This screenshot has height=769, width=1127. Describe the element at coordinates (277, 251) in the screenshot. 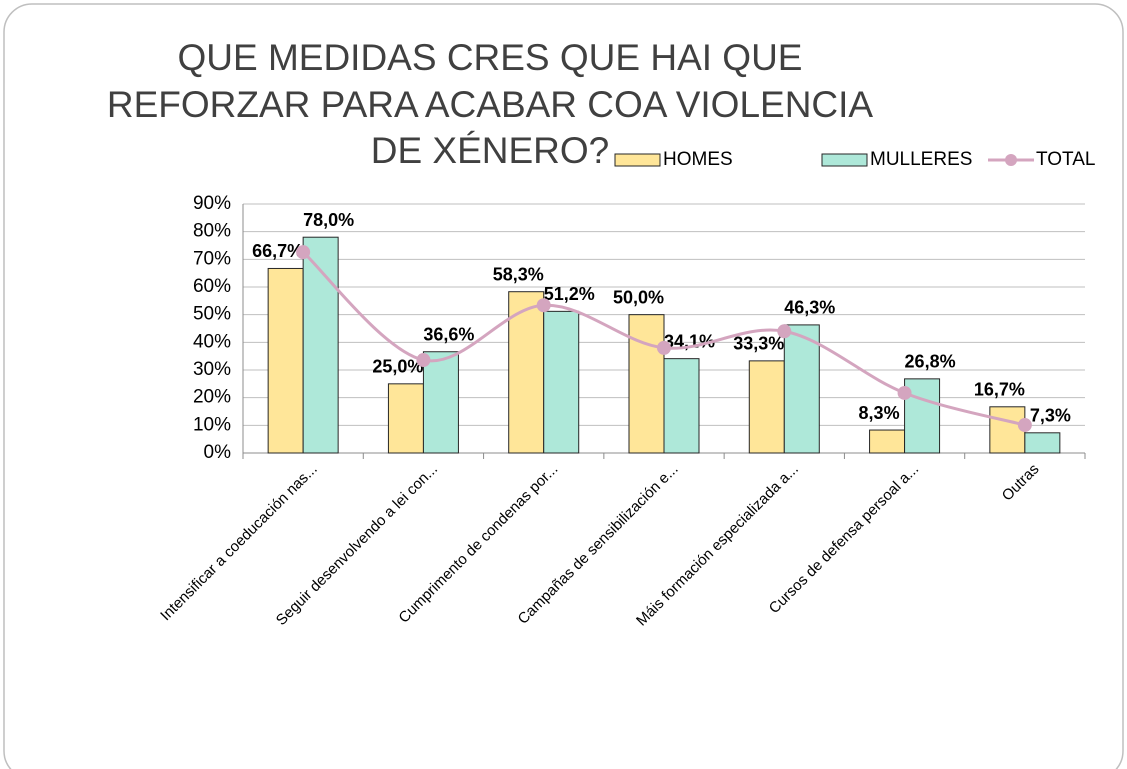

I see `data-label: 66,7%` at that location.